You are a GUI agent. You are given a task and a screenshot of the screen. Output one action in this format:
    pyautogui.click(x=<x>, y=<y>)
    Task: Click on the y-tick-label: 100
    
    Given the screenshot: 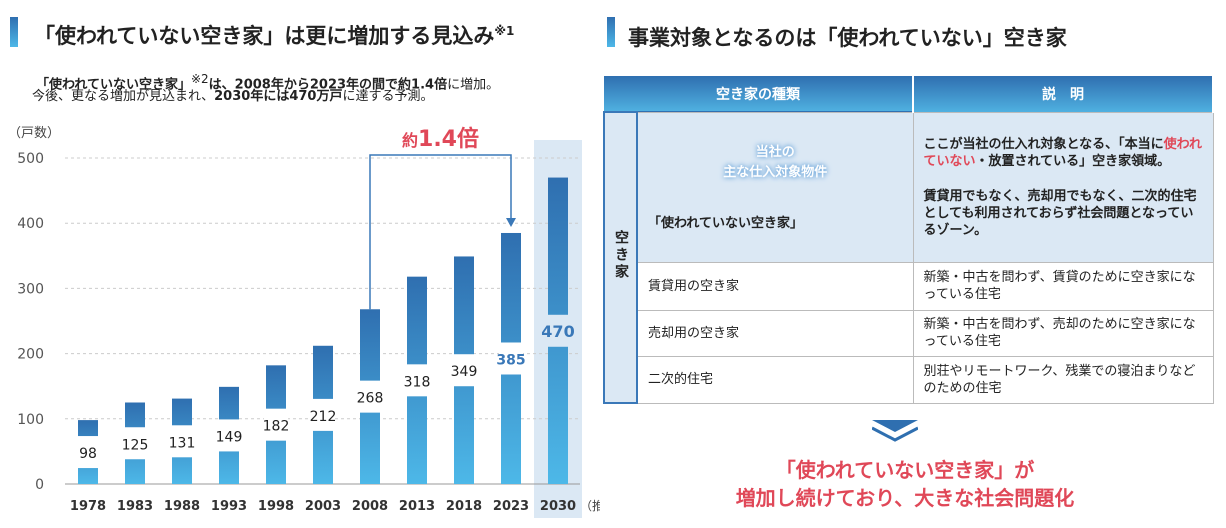 What is the action you would take?
    pyautogui.click(x=30, y=420)
    